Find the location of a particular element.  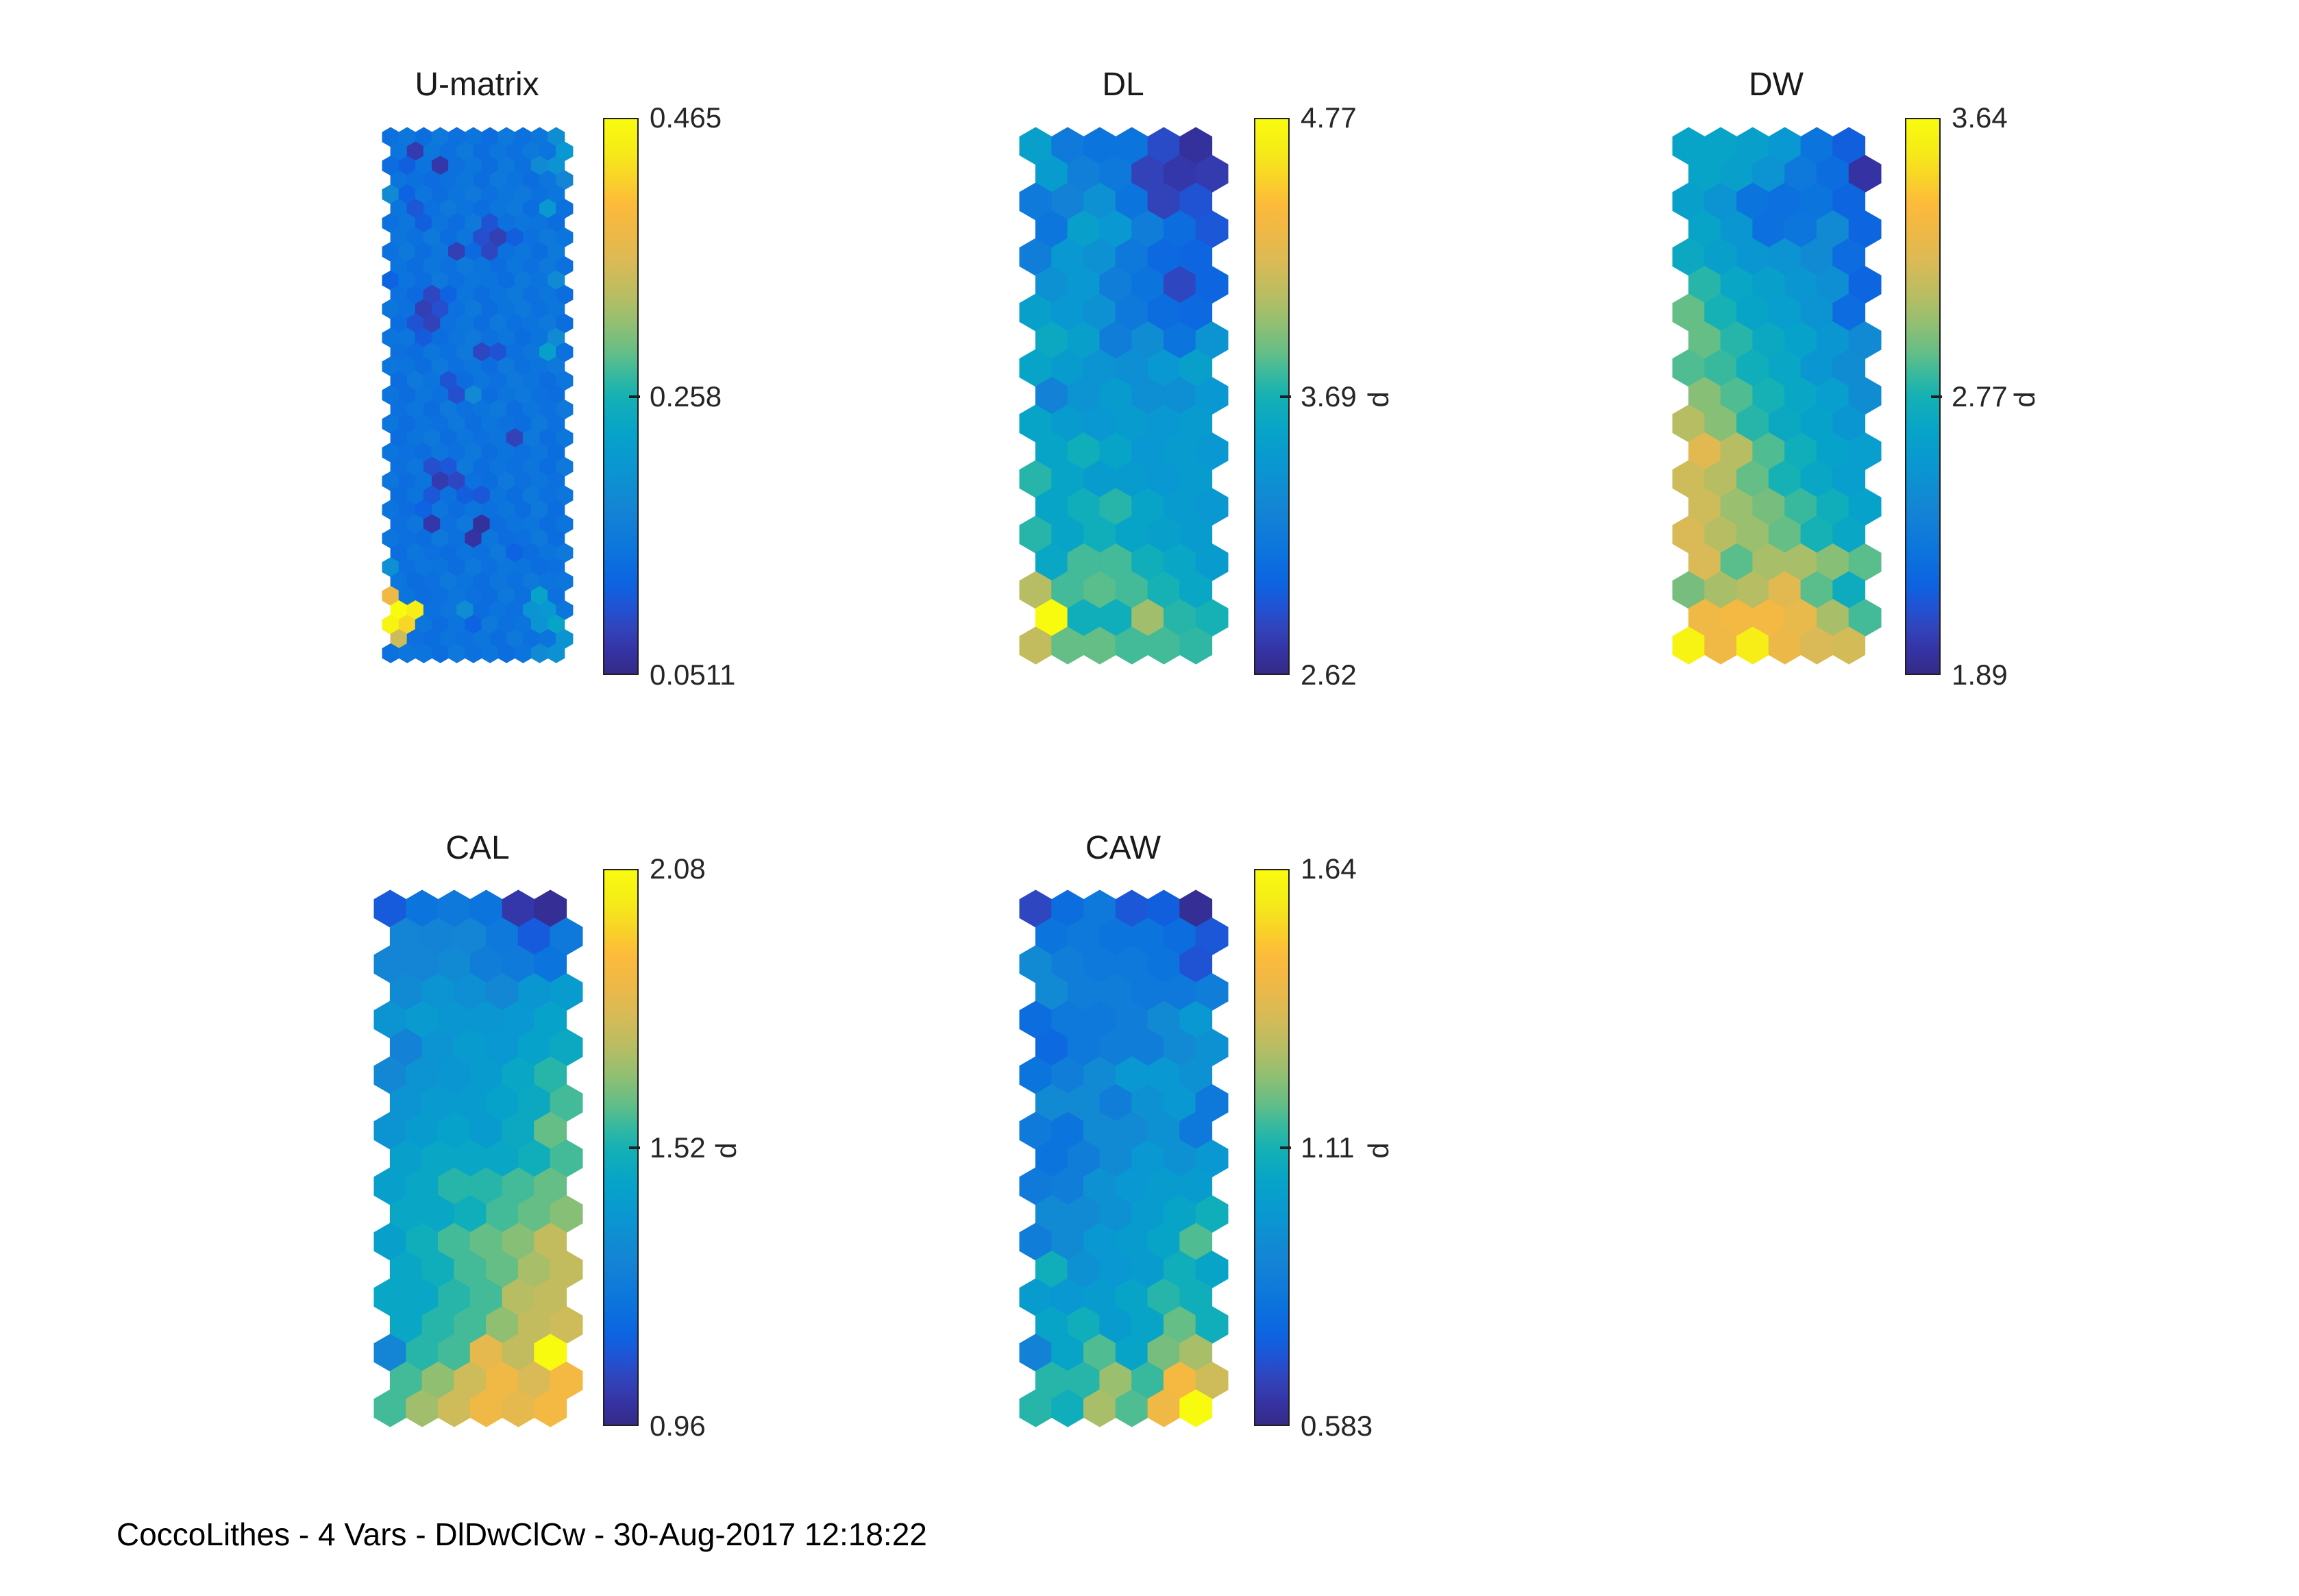

colorbar-cal is located at coordinates (621, 1147).